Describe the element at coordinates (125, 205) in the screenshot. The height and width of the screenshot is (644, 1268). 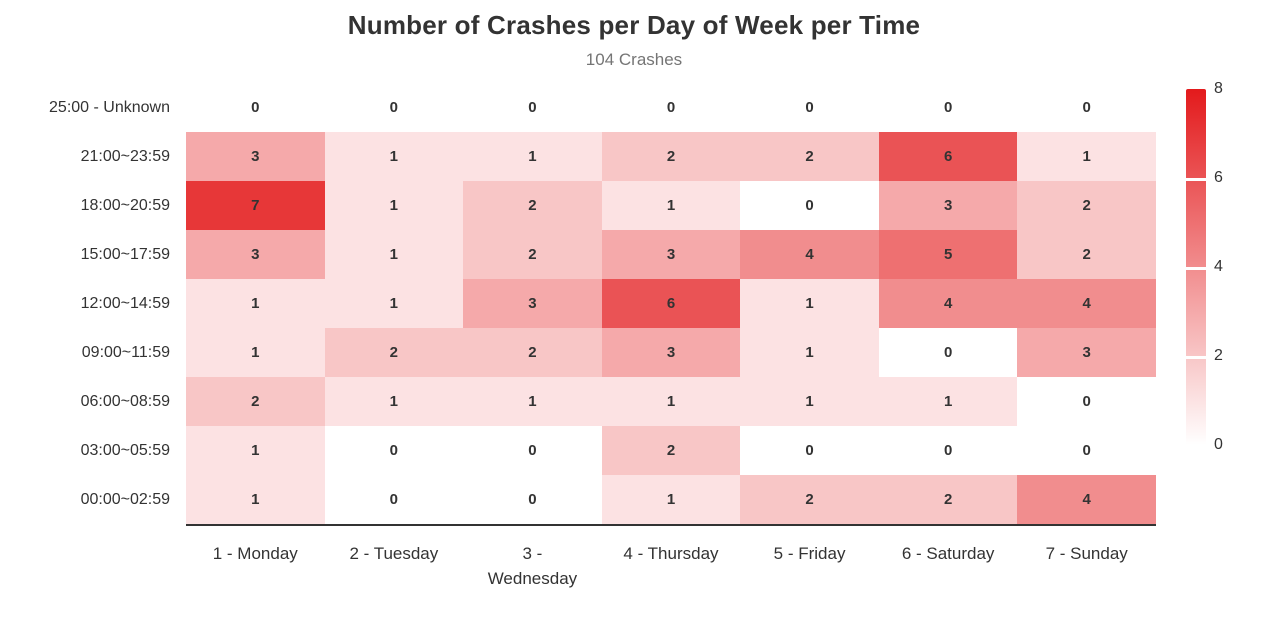
I see `y-axis-label: 18:00~20:59` at that location.